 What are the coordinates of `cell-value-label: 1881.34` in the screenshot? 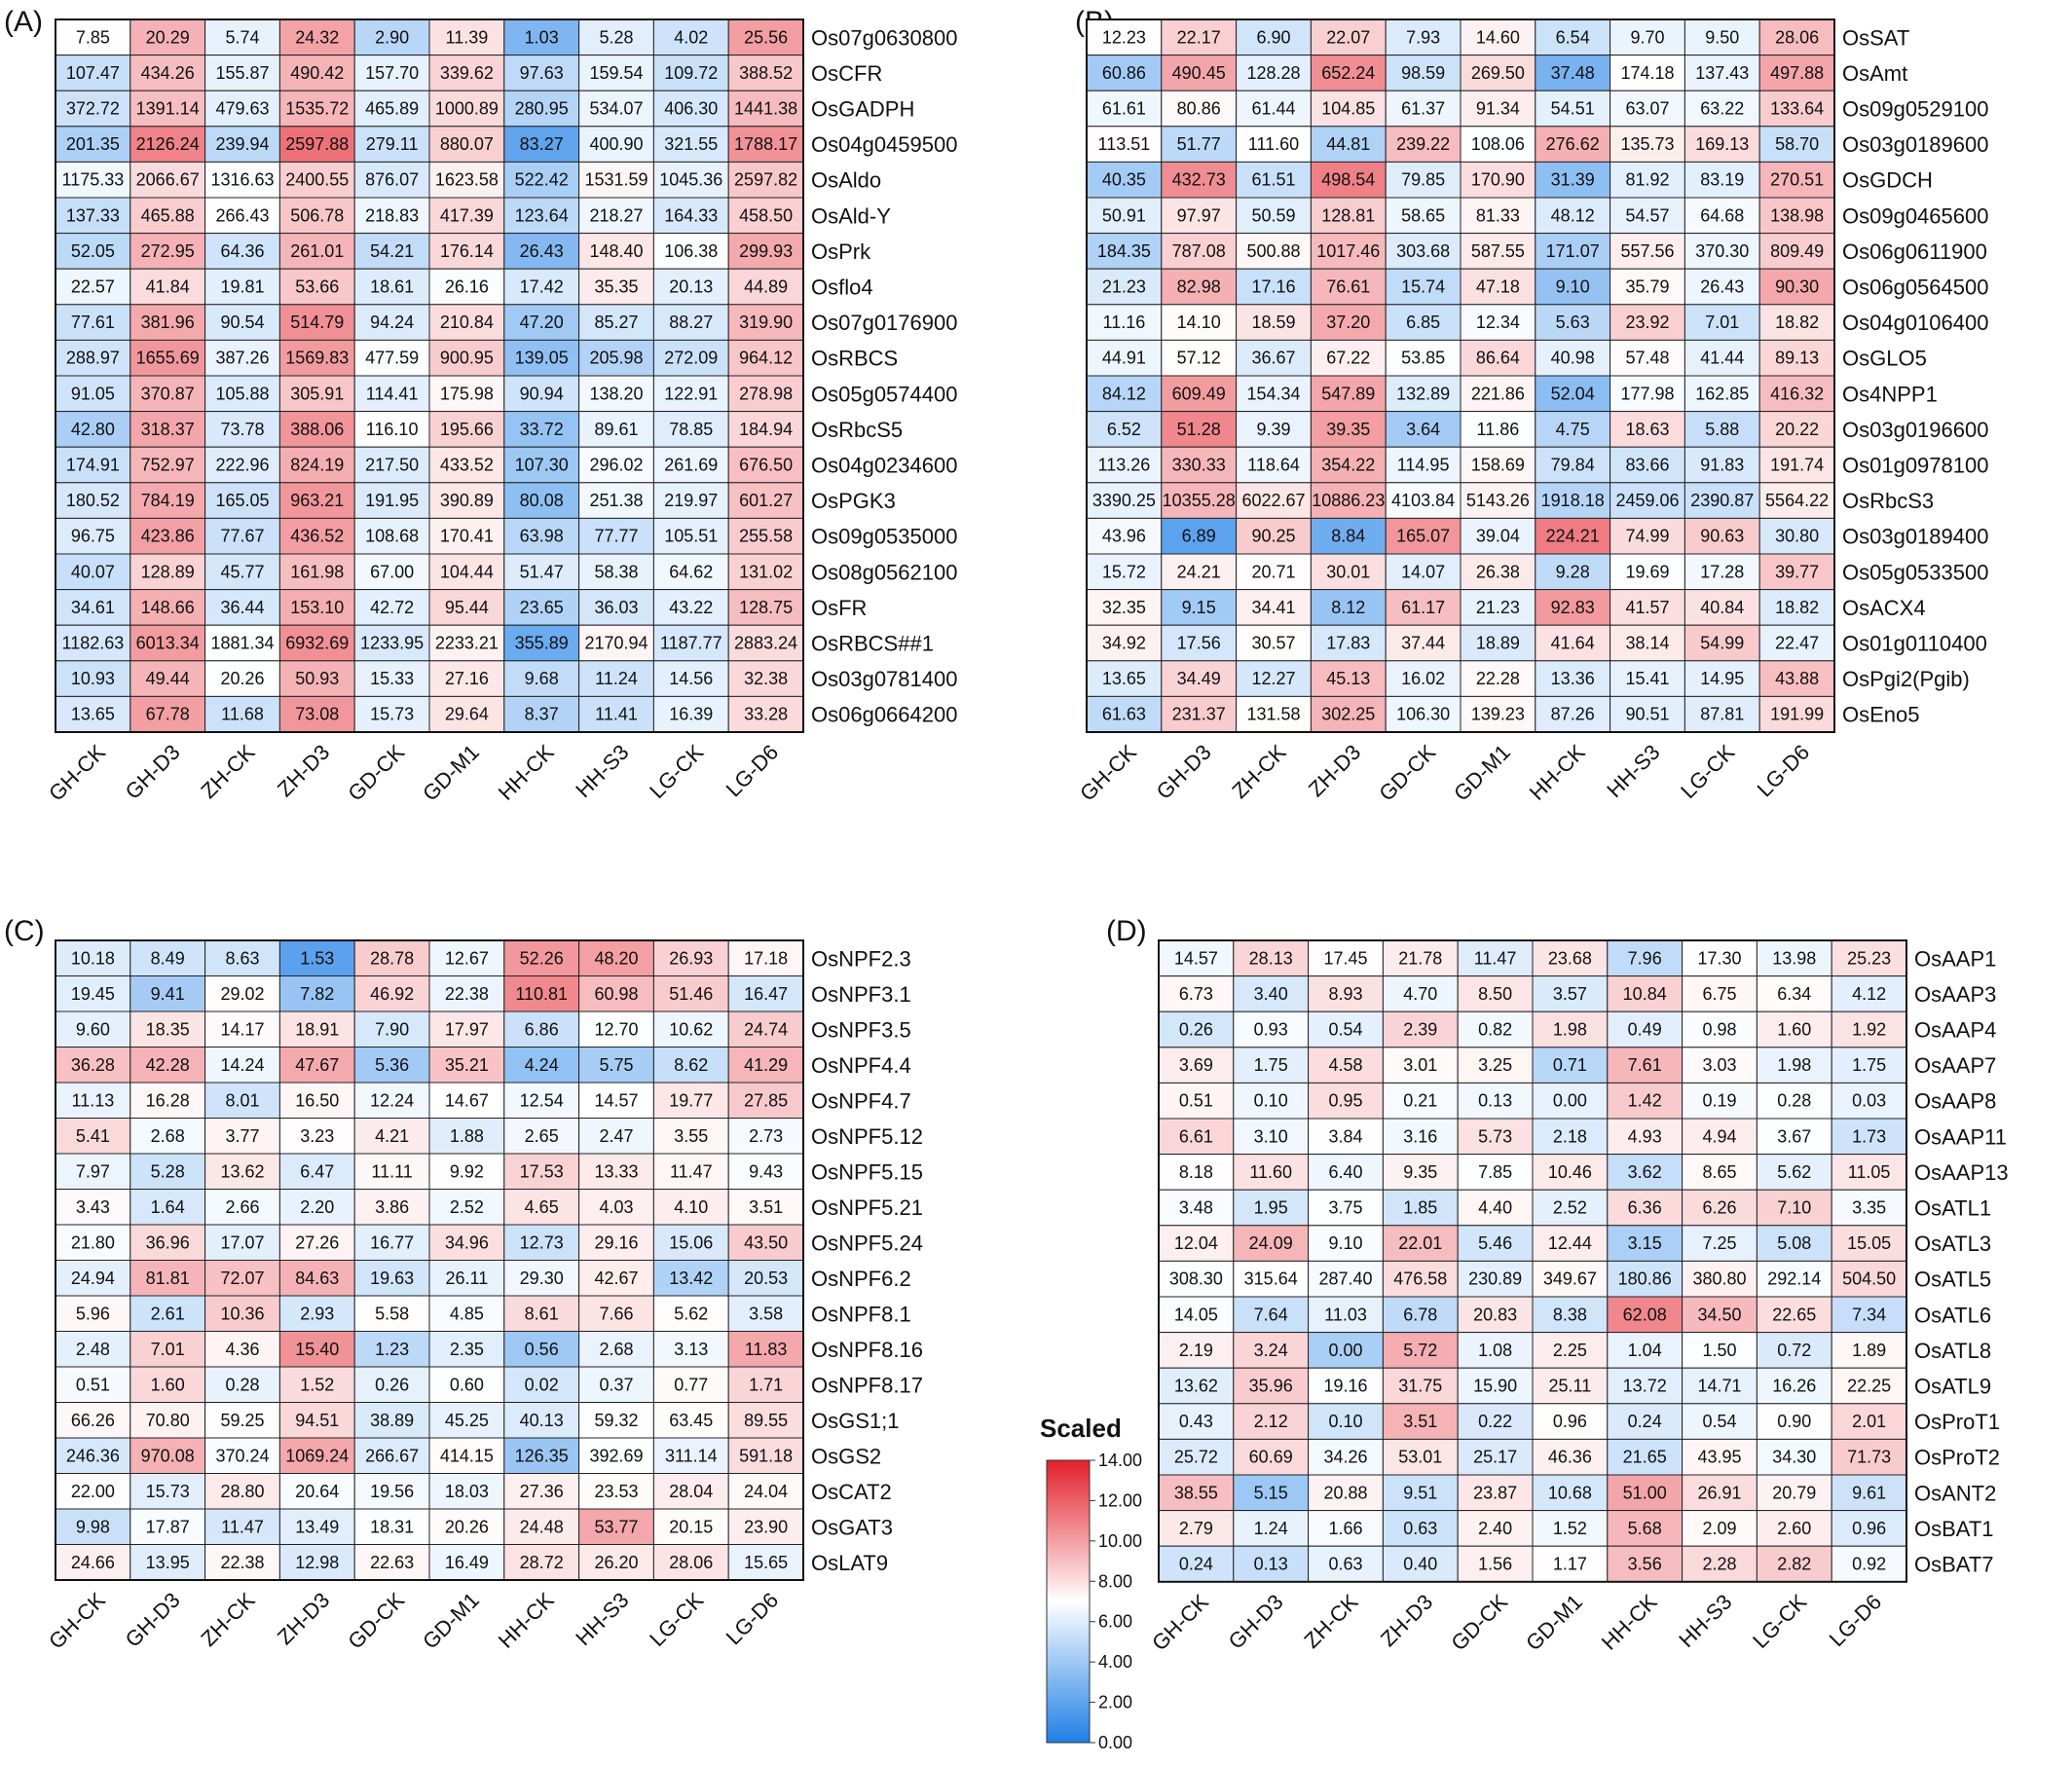 It's located at (242, 643).